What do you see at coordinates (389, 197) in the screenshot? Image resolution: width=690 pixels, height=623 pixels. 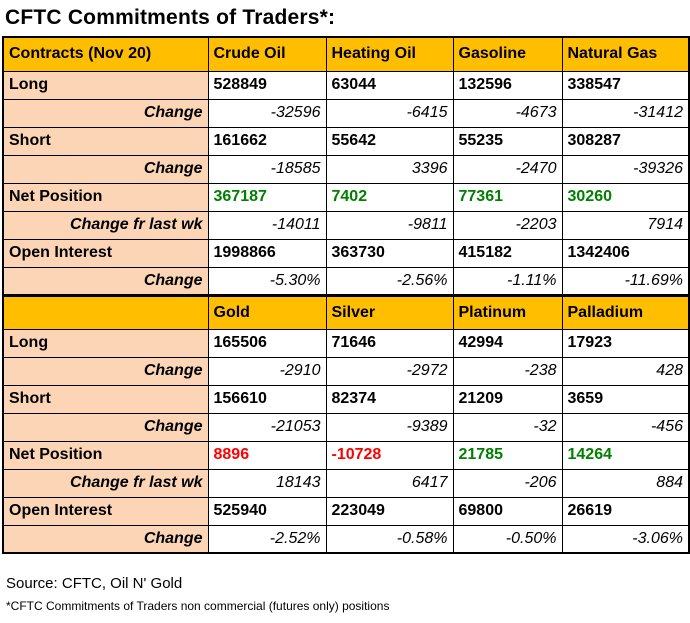 I see `value-cell: 7402` at bounding box center [389, 197].